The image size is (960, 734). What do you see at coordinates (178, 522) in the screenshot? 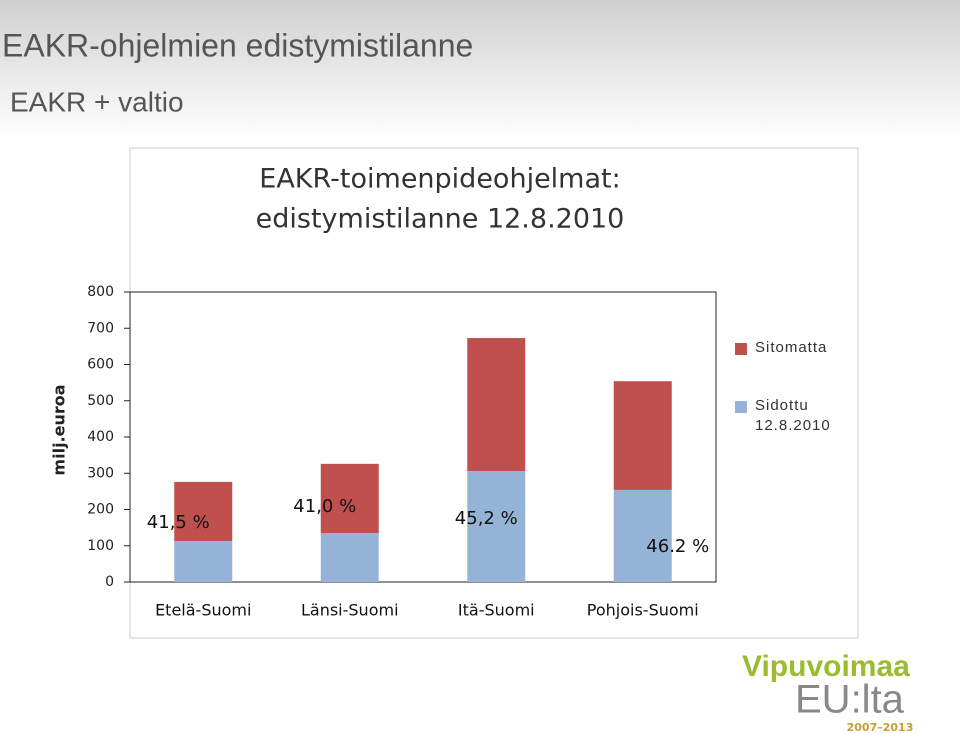
I see `annotation: 41,5 %` at bounding box center [178, 522].